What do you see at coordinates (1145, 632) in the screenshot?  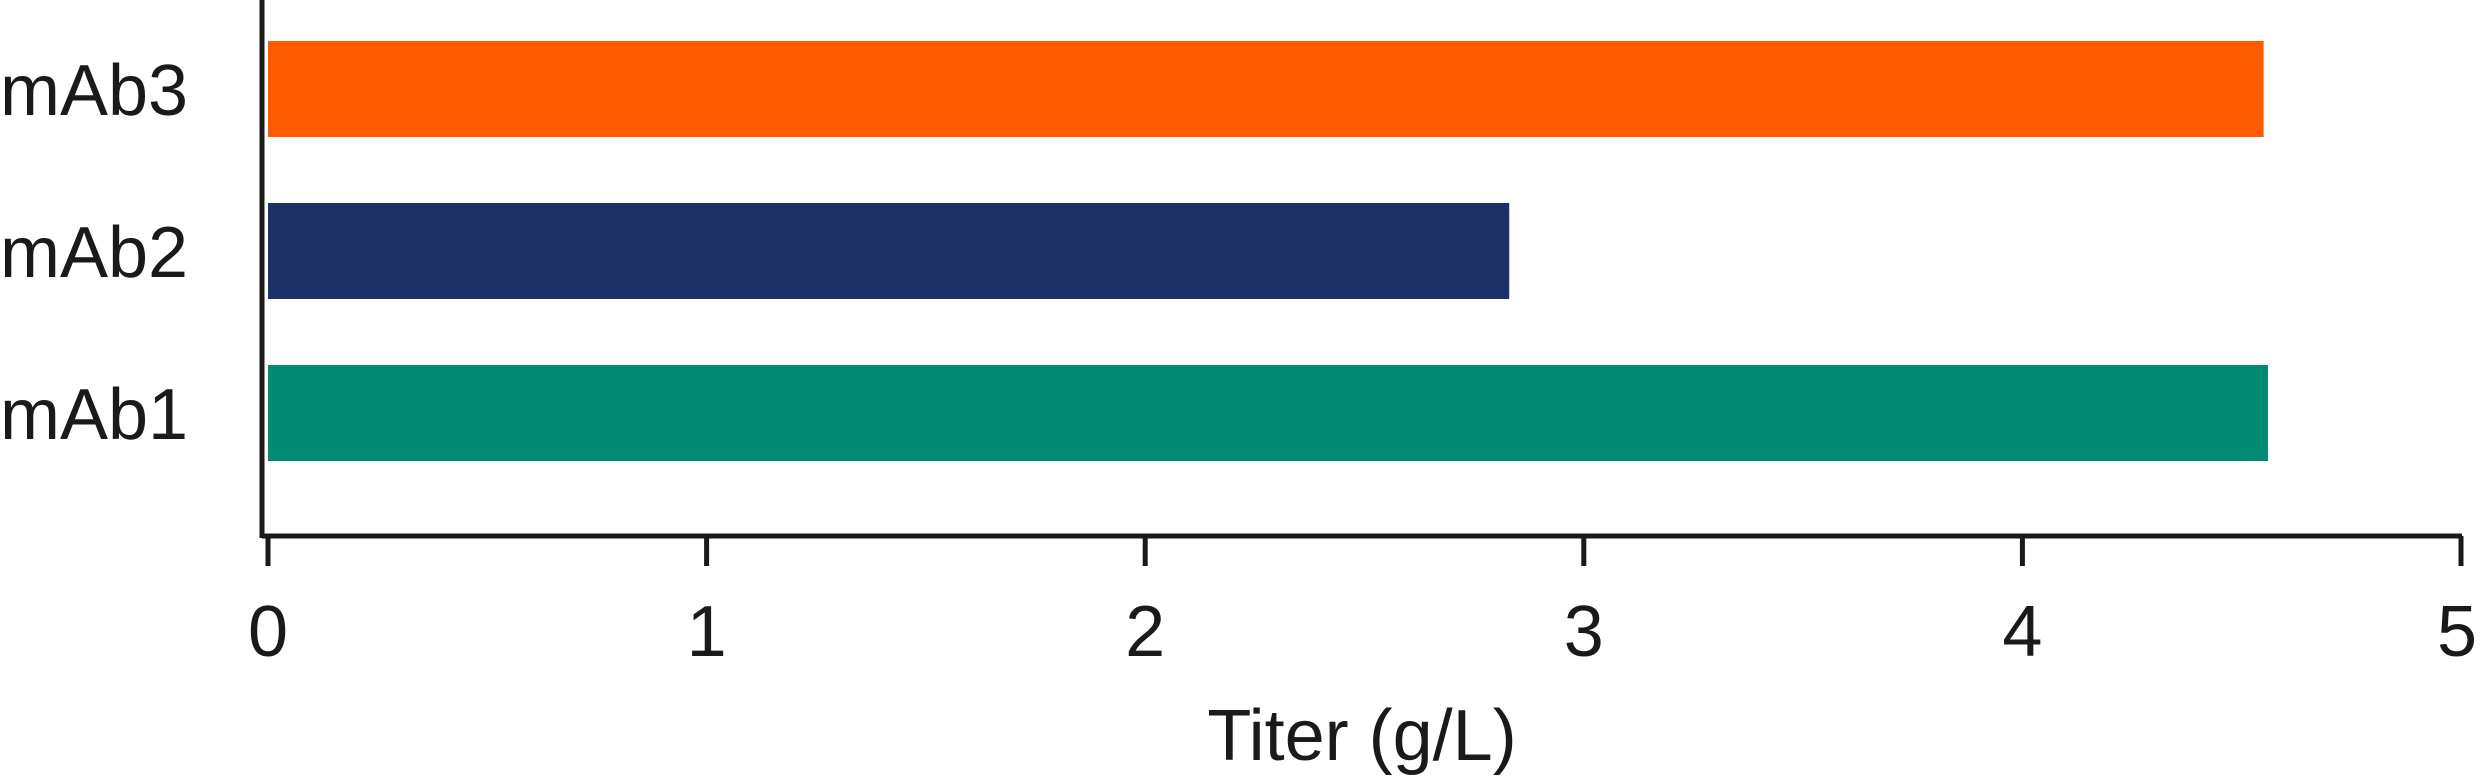 I see `x-tick-label-2: 2` at bounding box center [1145, 632].